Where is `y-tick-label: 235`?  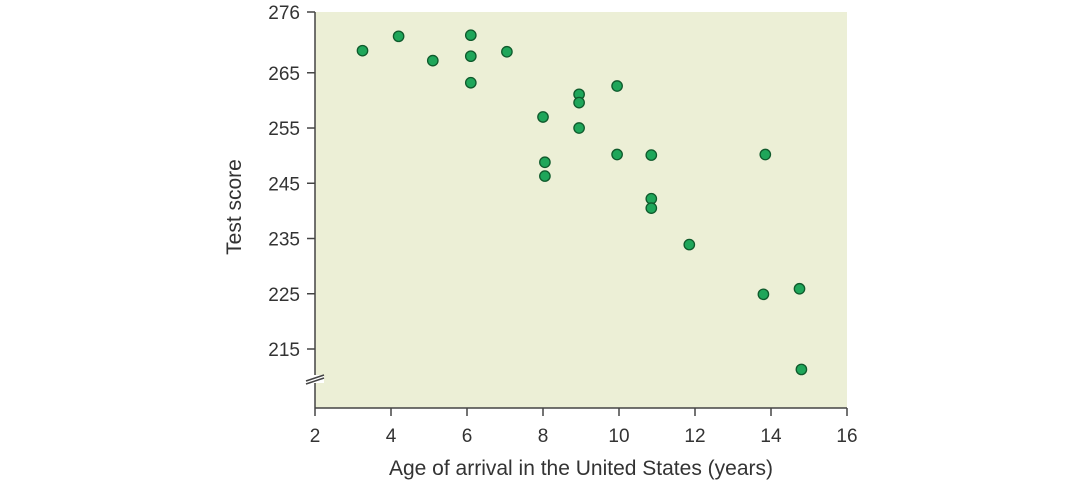
y-tick-label: 235 is located at coordinates (284, 240).